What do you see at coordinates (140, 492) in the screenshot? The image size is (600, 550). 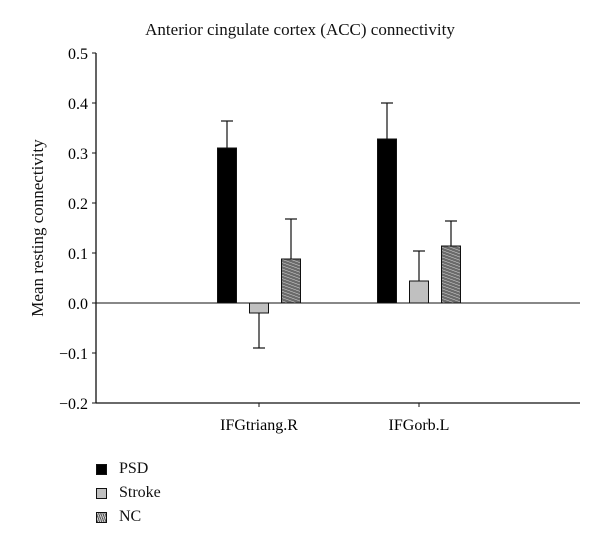 I see `legend-label: Stroke` at bounding box center [140, 492].